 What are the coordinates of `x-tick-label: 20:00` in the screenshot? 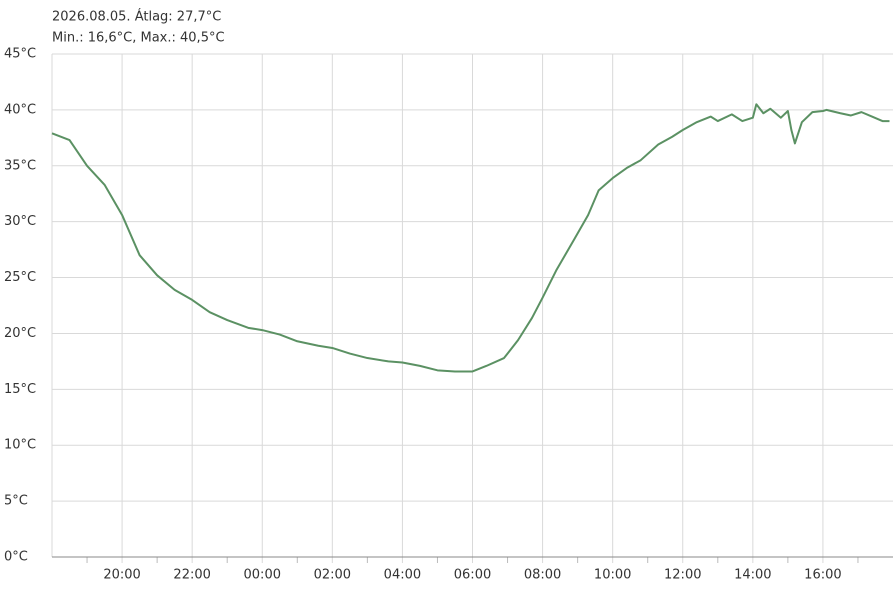 It's located at (121, 575).